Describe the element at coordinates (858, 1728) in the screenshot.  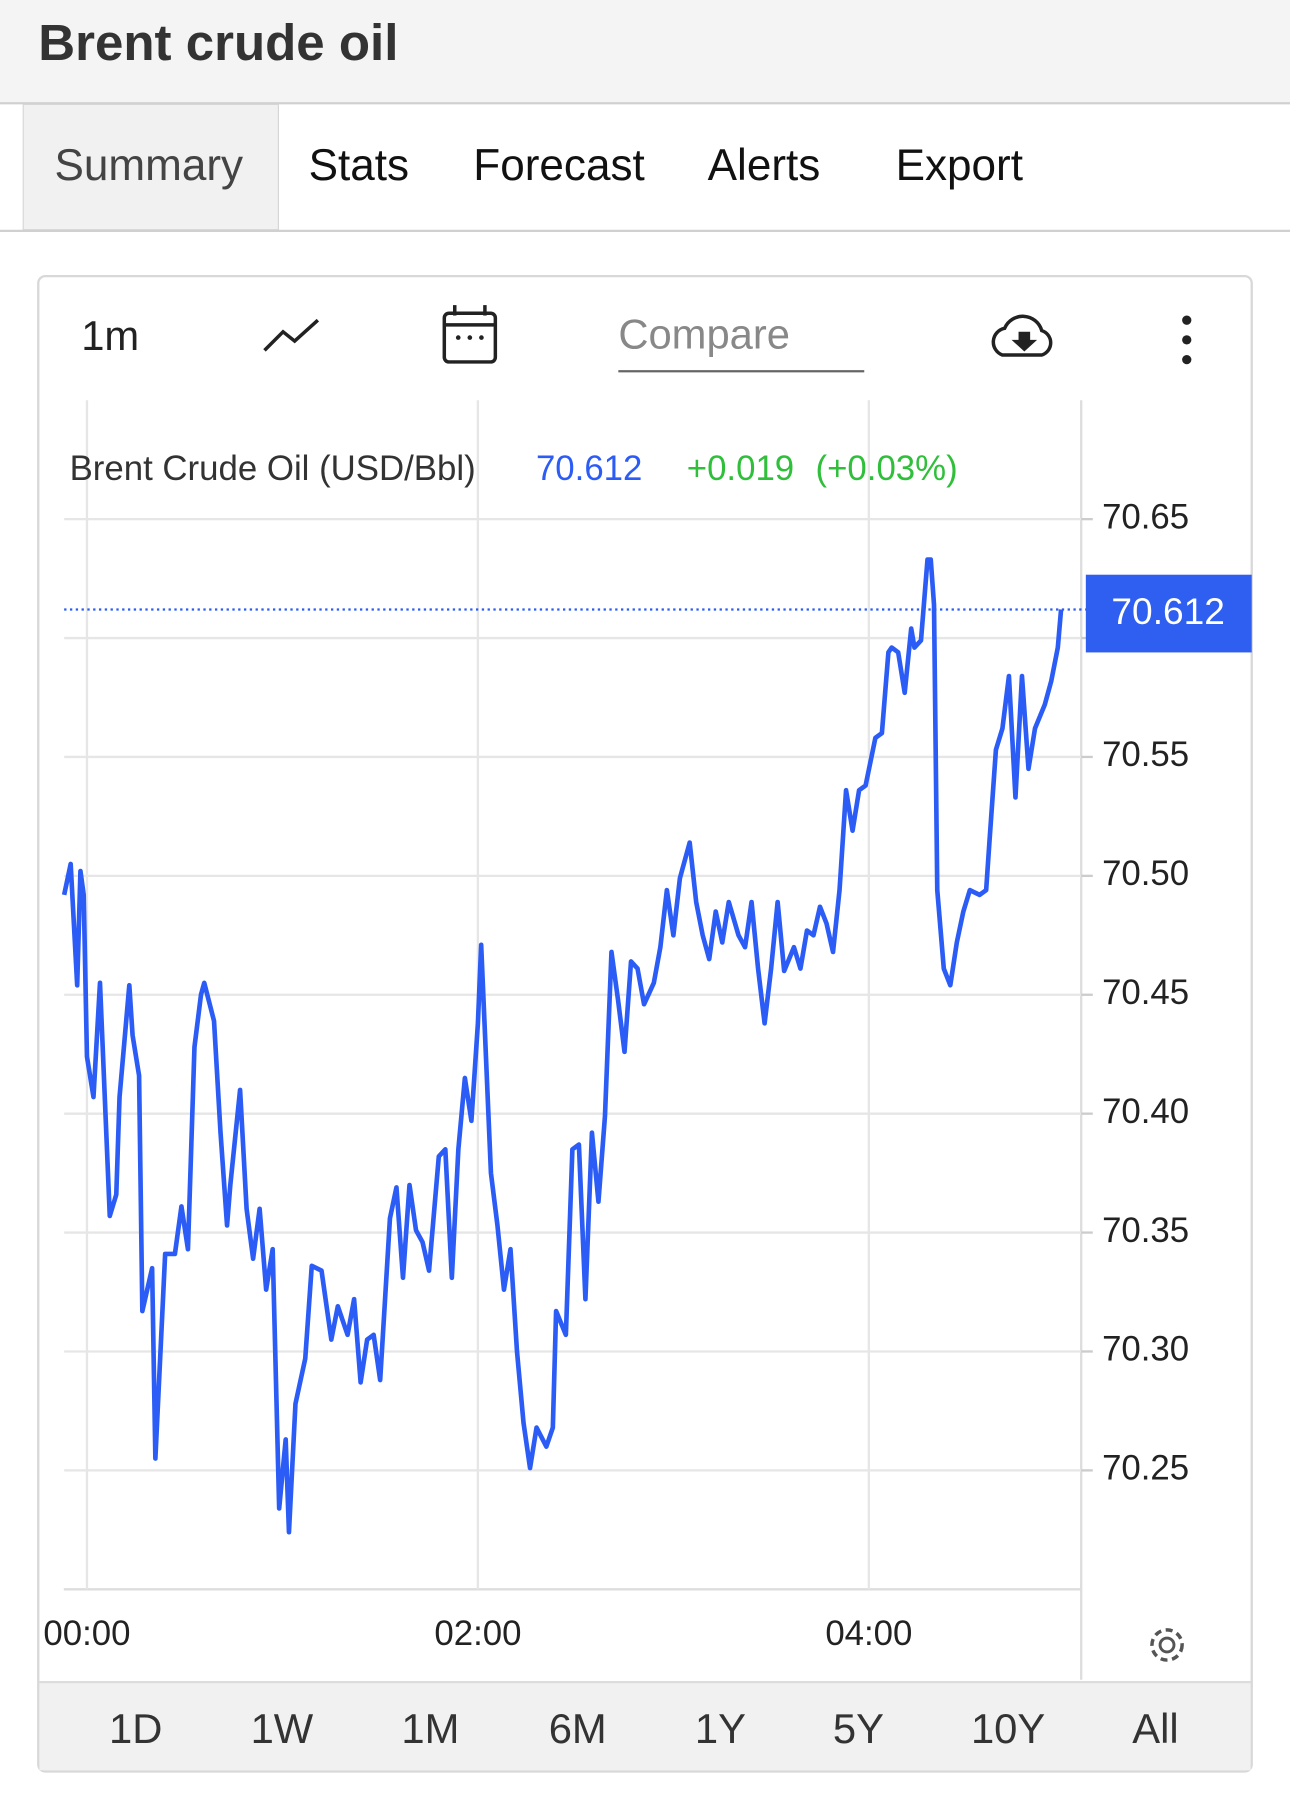
I see `range-button: 5Y` at that location.